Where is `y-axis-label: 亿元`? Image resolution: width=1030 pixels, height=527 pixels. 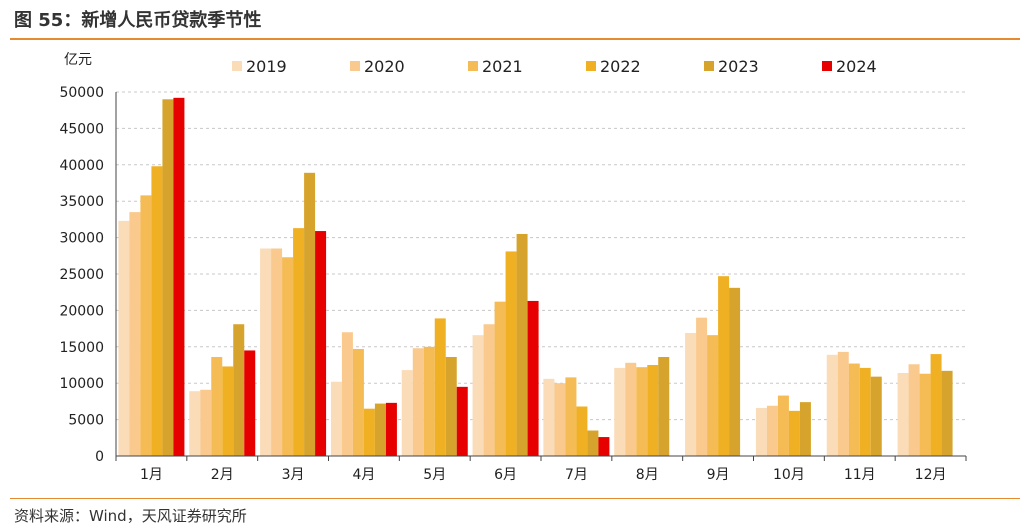 y-axis-label: 亿元 is located at coordinates (78, 60).